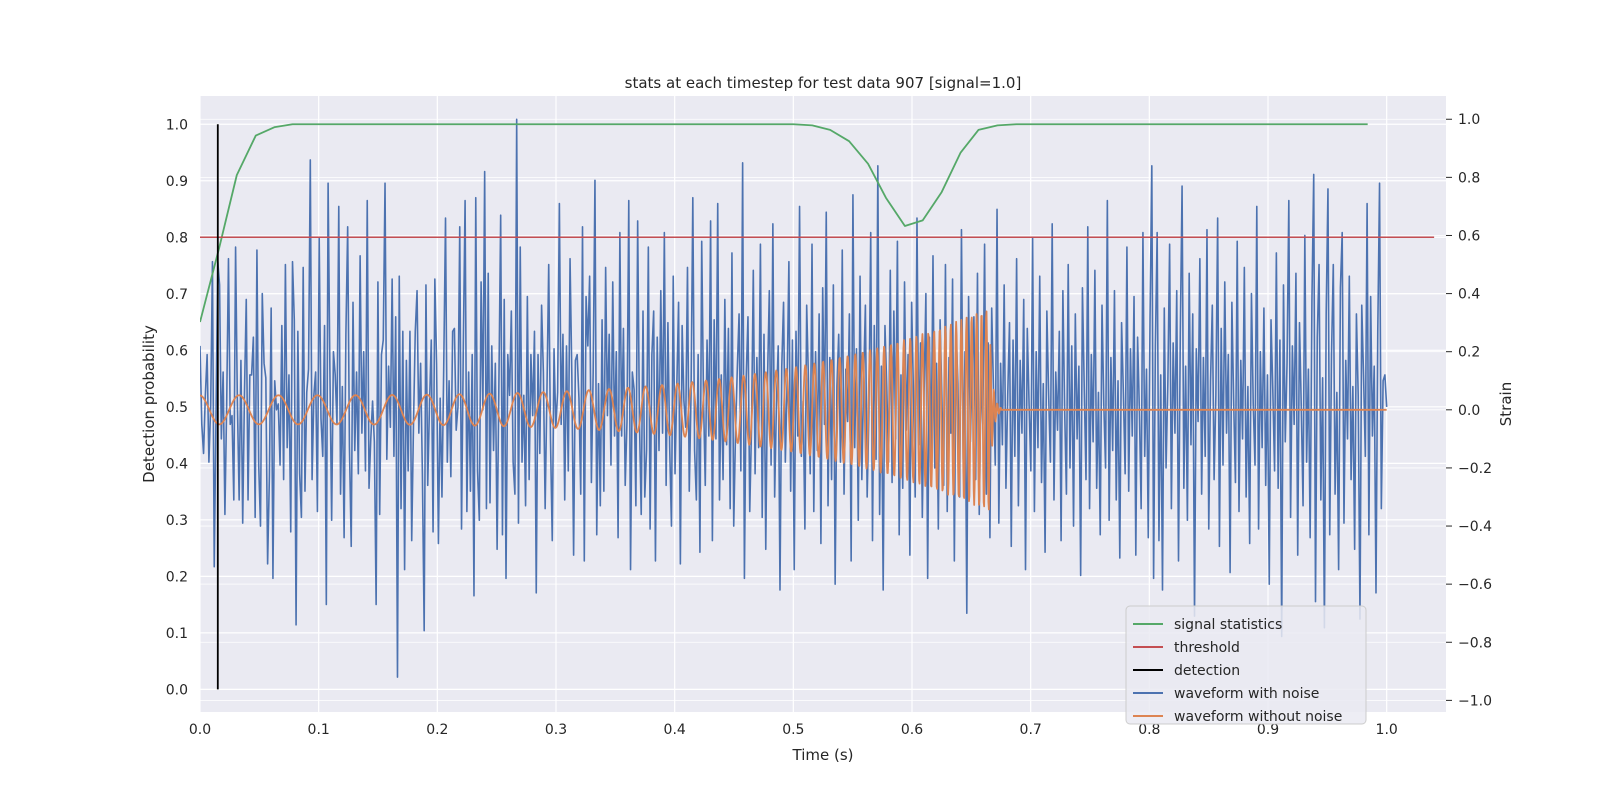  What do you see at coordinates (1228, 625) in the screenshot?
I see `legend-label: signal statistics` at bounding box center [1228, 625].